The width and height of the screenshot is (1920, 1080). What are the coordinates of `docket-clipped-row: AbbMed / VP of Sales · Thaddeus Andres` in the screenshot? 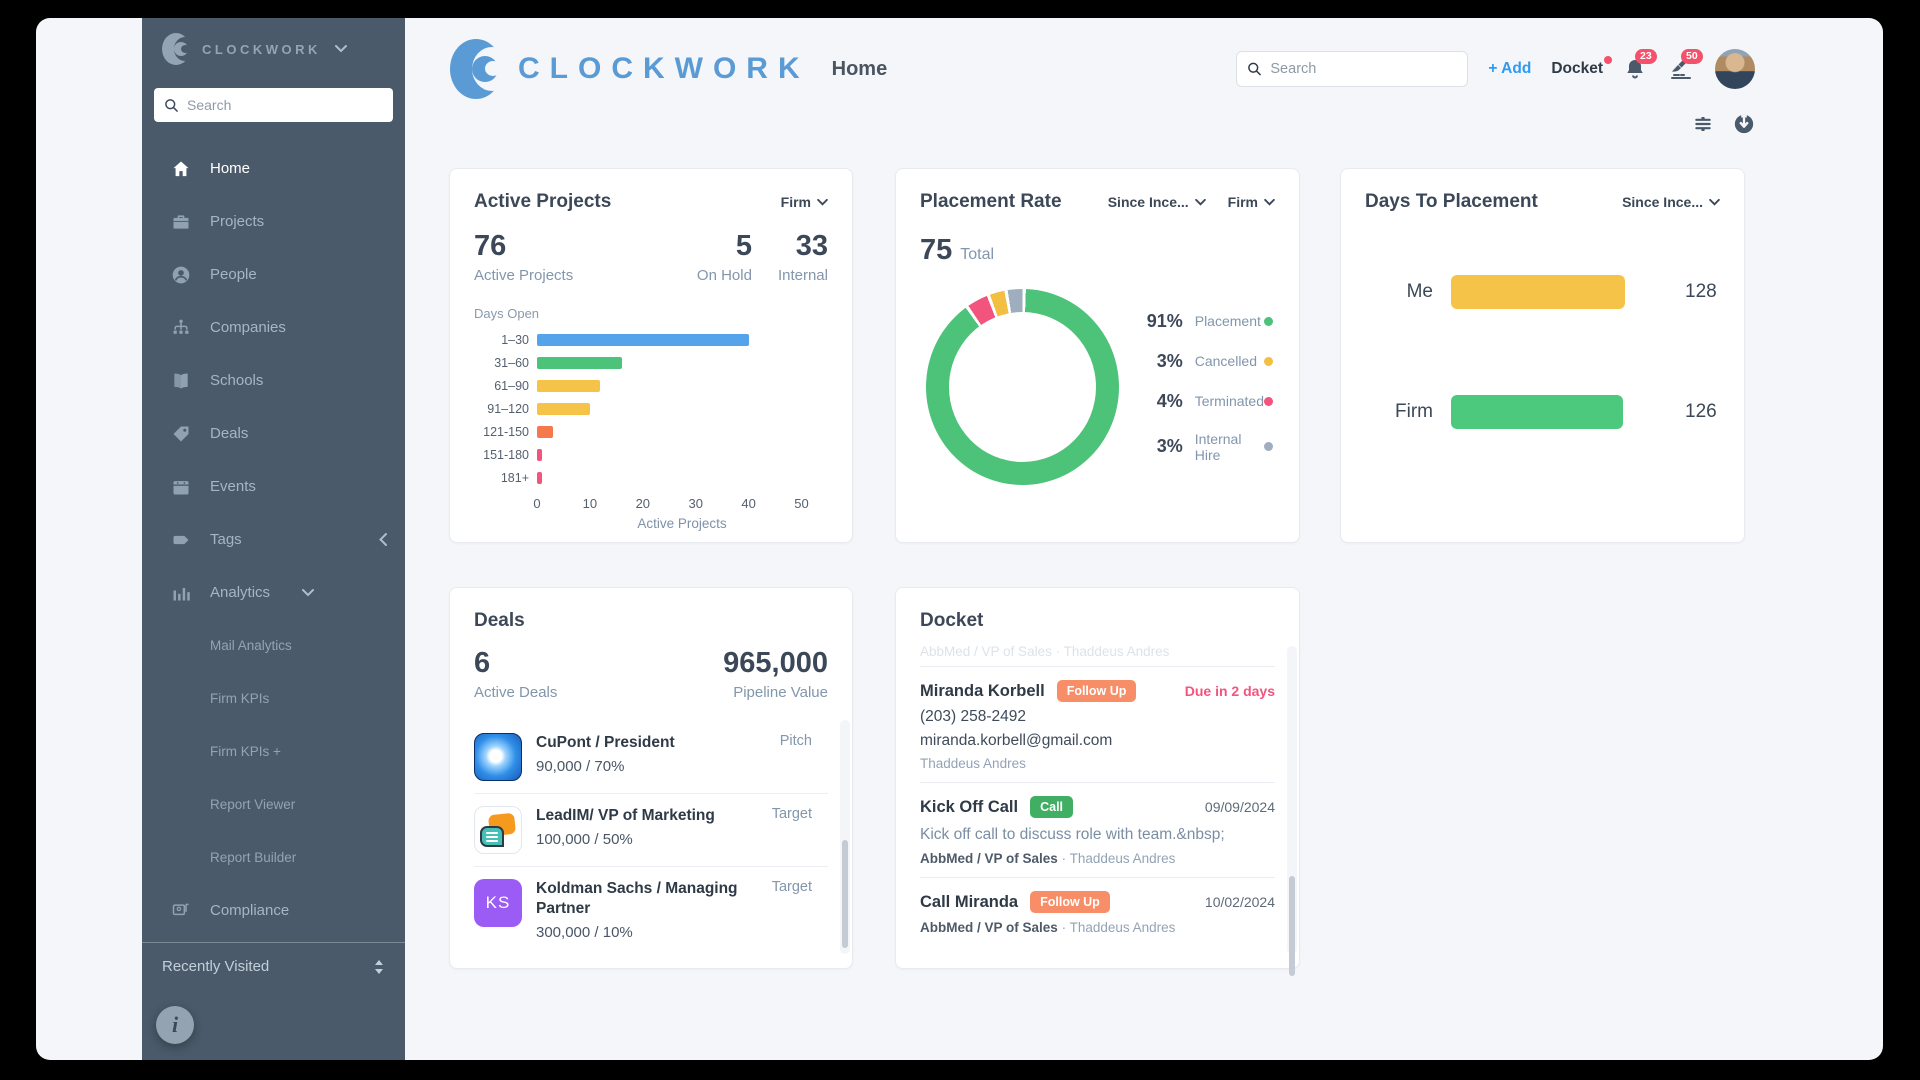 It's located at (1045, 650).